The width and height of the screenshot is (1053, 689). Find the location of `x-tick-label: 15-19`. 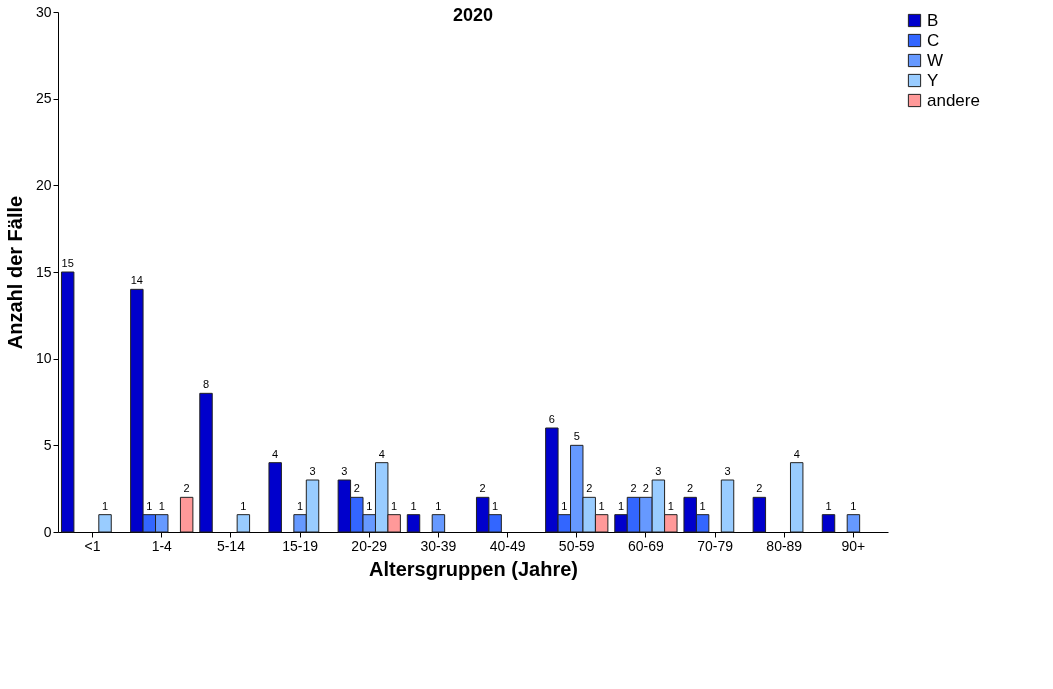

x-tick-label: 15-19 is located at coordinates (300, 545).